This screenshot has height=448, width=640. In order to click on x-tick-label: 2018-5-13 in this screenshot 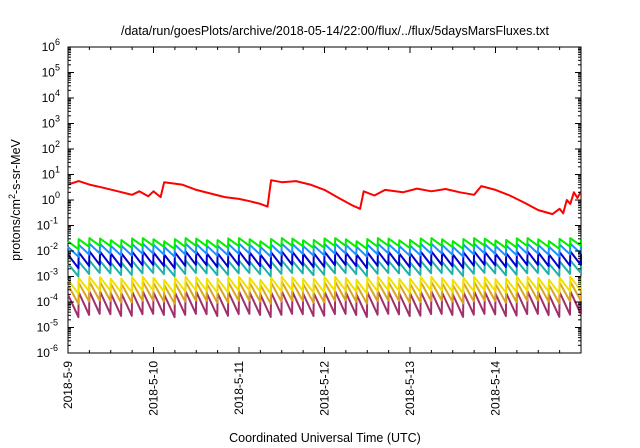, I will do `click(410, 388)`.